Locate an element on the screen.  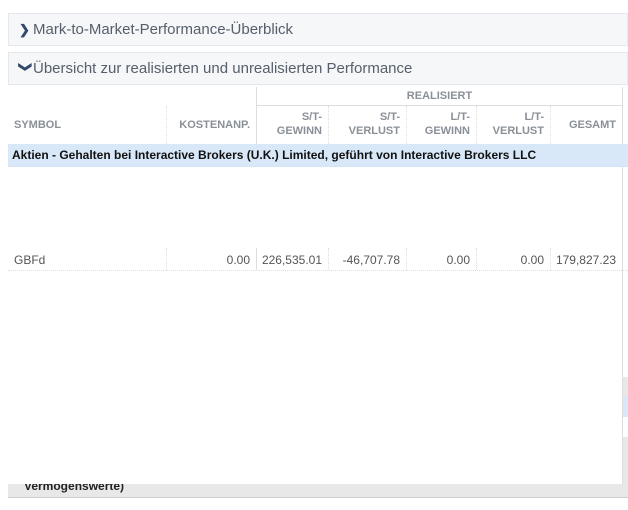
cell-st-verlust: -46,707.78 is located at coordinates (367, 259).